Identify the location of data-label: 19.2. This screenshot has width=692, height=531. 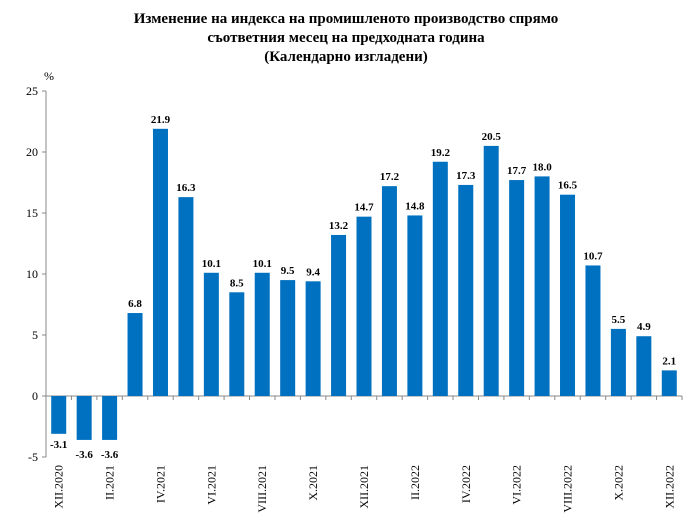
(441, 153).